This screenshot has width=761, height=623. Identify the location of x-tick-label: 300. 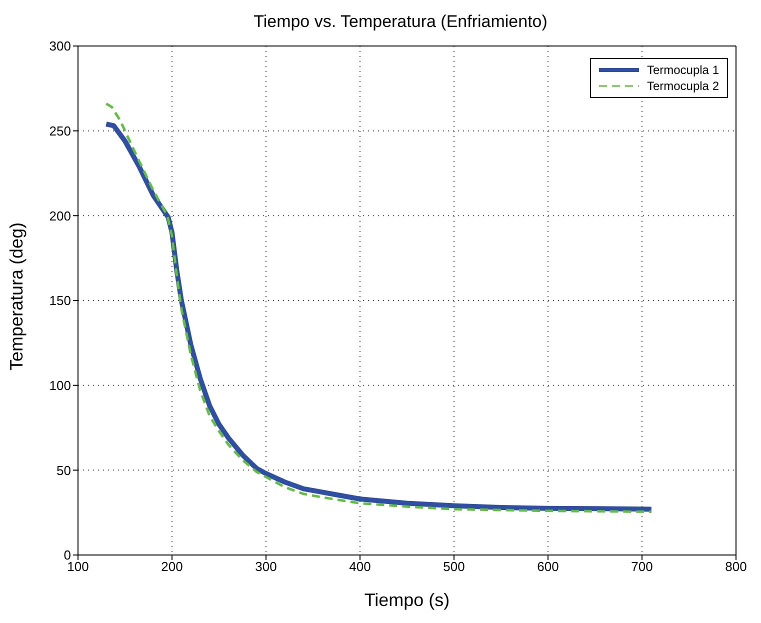
(266, 566).